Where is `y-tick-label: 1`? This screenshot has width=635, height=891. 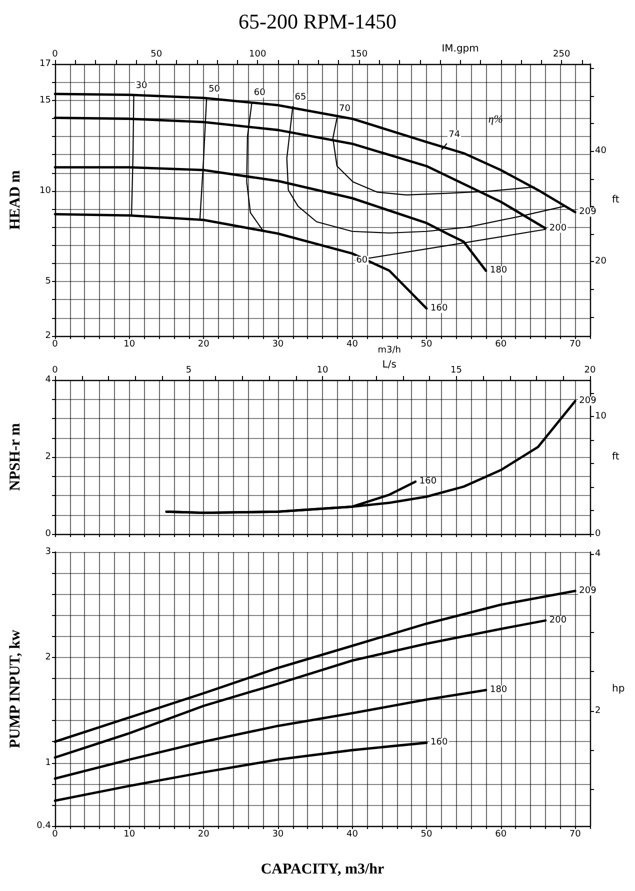 y-tick-label: 1 is located at coordinates (48, 763).